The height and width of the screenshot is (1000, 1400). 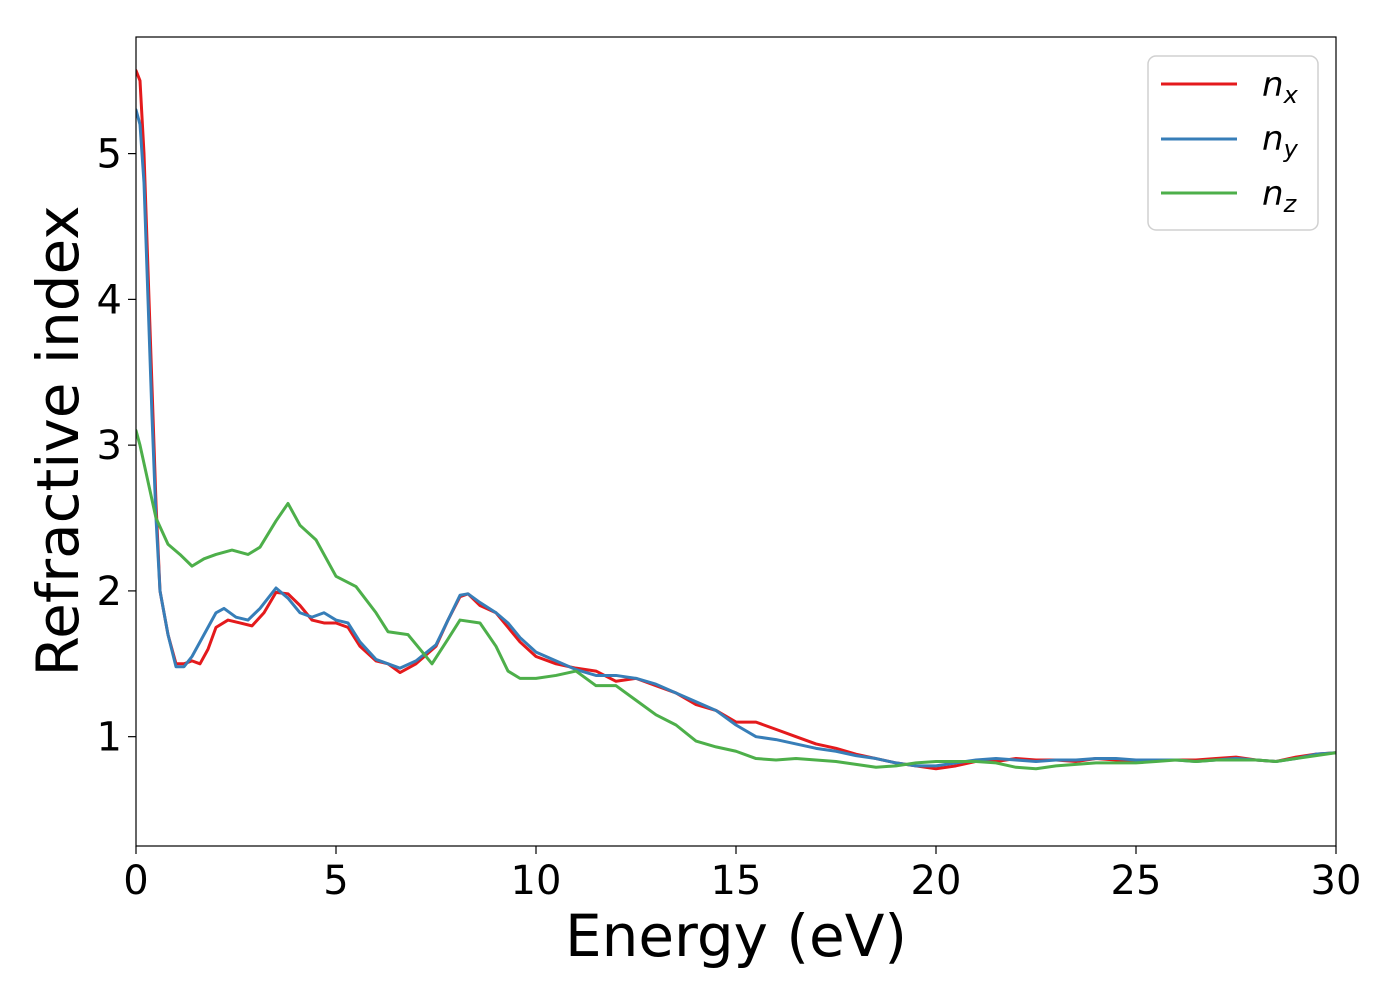 I want to click on x-tick-label: 15, so click(x=736, y=881).